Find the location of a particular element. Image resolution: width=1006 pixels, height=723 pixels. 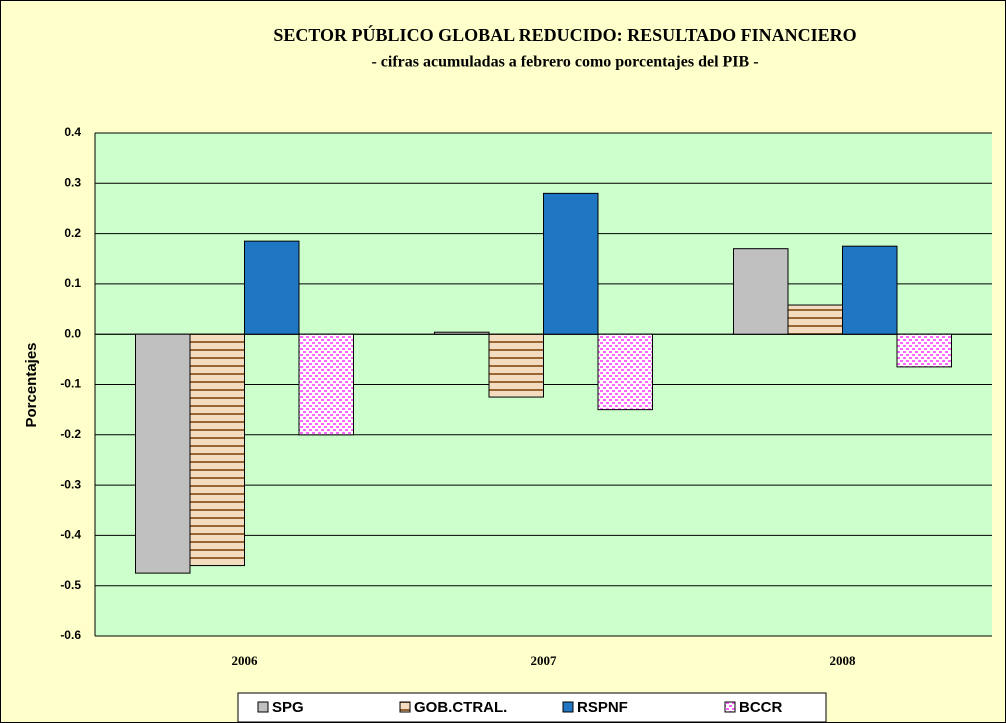

y-tick-label: 0.2 is located at coordinates (72, 233).